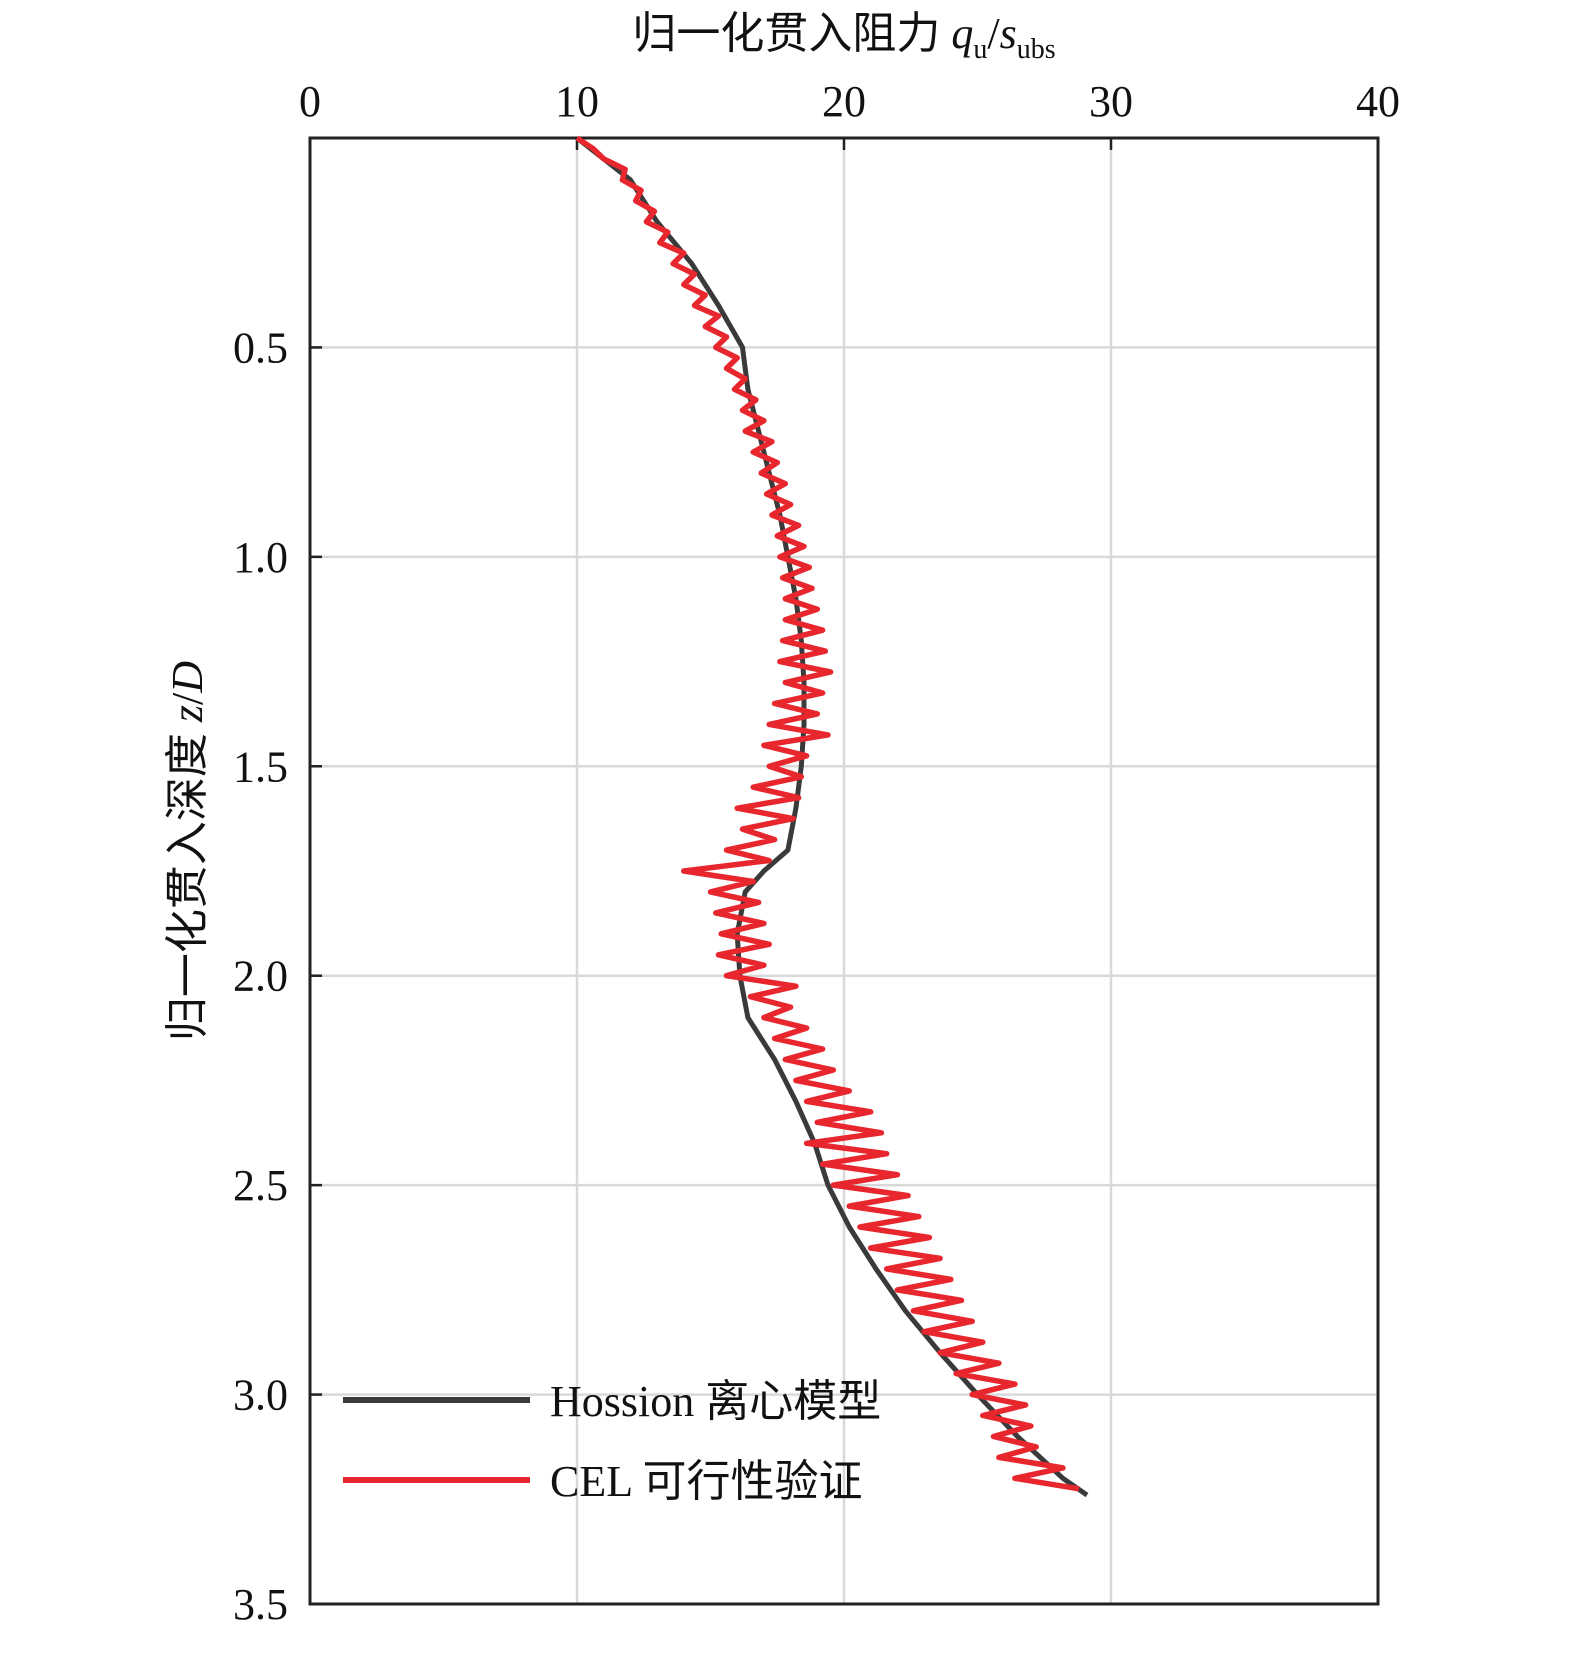 Image resolution: width=1575 pixels, height=1659 pixels. I want to click on legend-label: Hossion 离心模型, so click(715, 1401).